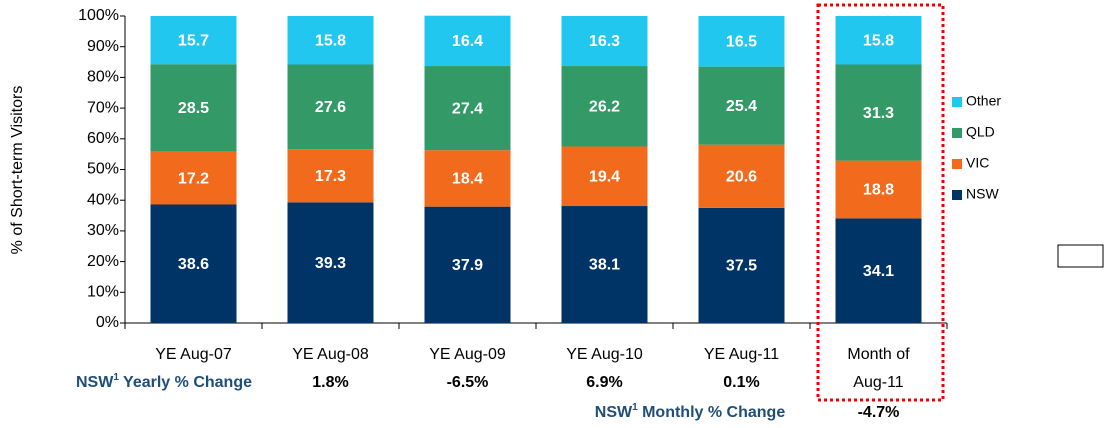 The image size is (1106, 428). What do you see at coordinates (185, 382) in the screenshot?
I see `note-part: Yearly % Change` at bounding box center [185, 382].